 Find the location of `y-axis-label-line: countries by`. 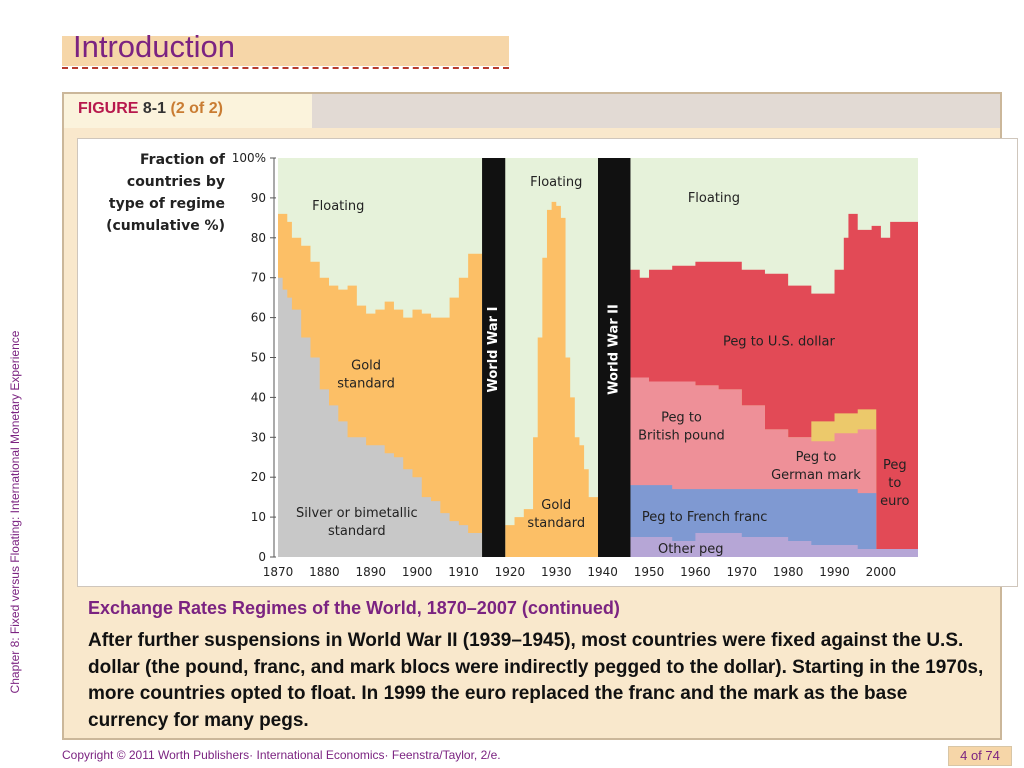

y-axis-label-line: countries by is located at coordinates (176, 182).